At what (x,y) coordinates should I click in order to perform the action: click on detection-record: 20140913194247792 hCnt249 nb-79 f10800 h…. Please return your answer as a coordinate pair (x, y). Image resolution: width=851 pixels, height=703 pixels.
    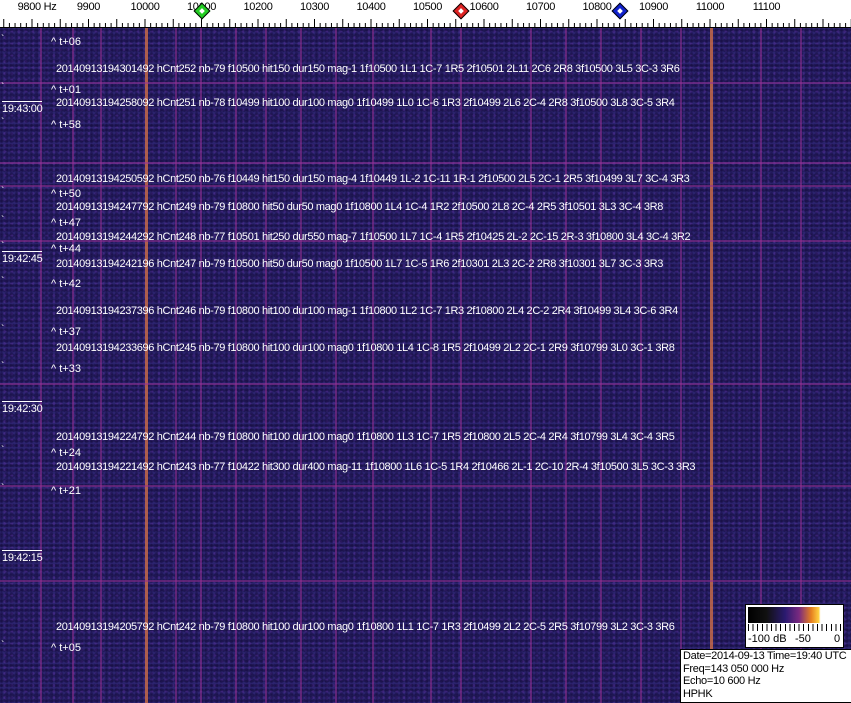
    Looking at the image, I should click on (359, 207).